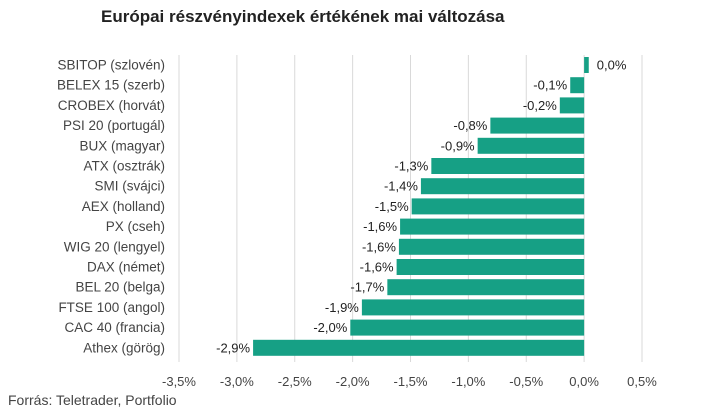  What do you see at coordinates (111, 307) in the screenshot?
I see `category-label: FTSE 100 (angol)` at bounding box center [111, 307].